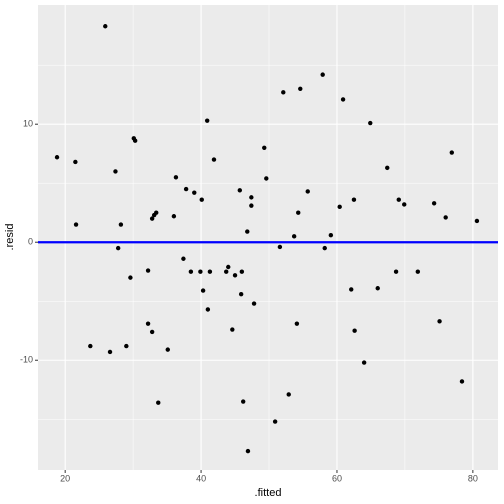 Image resolution: width=504 pixels, height=504 pixels. I want to click on x-axis-title: .fitted, so click(268, 493).